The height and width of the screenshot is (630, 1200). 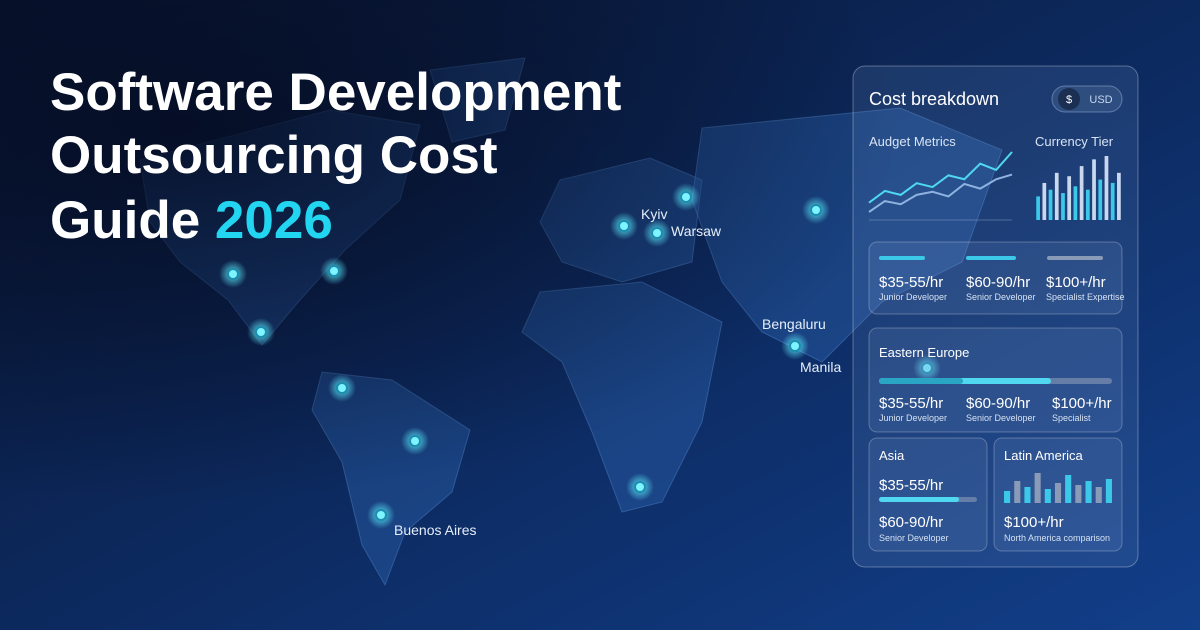 I want to click on toggle-knob, so click(x=1069, y=99).